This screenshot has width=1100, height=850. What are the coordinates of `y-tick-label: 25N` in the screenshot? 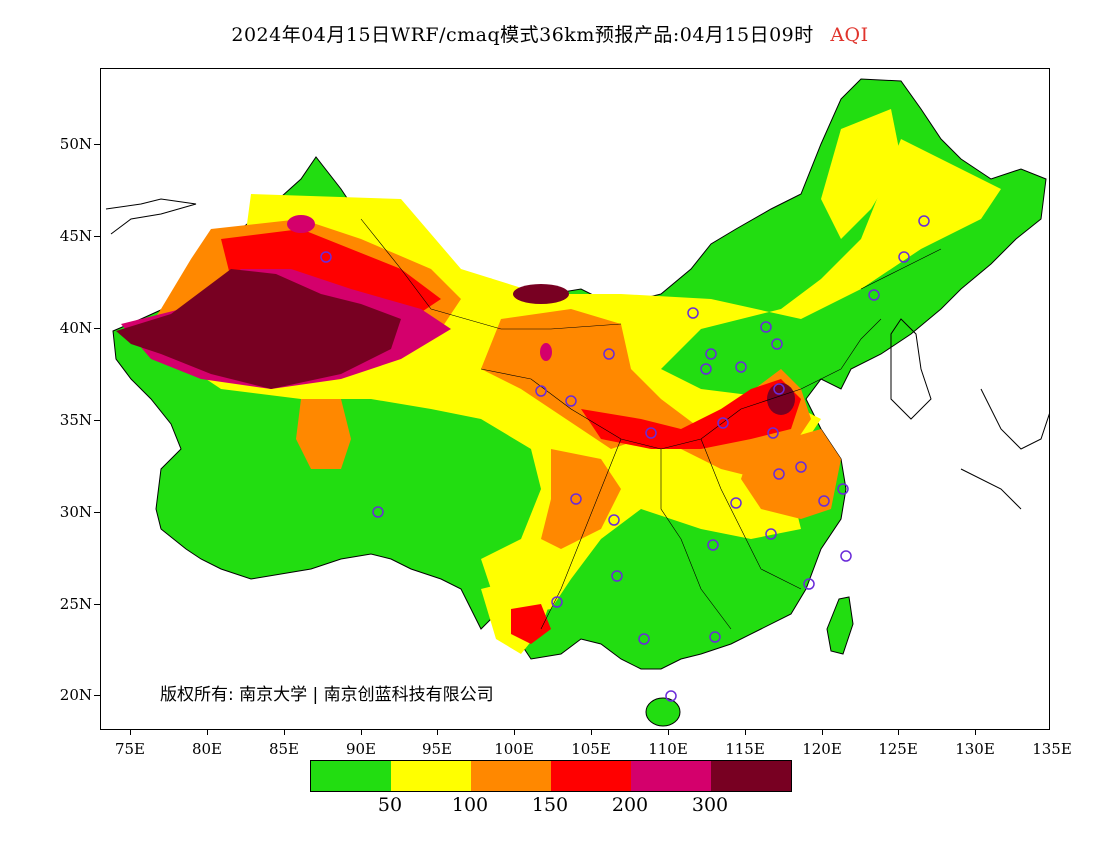 It's located at (75, 604).